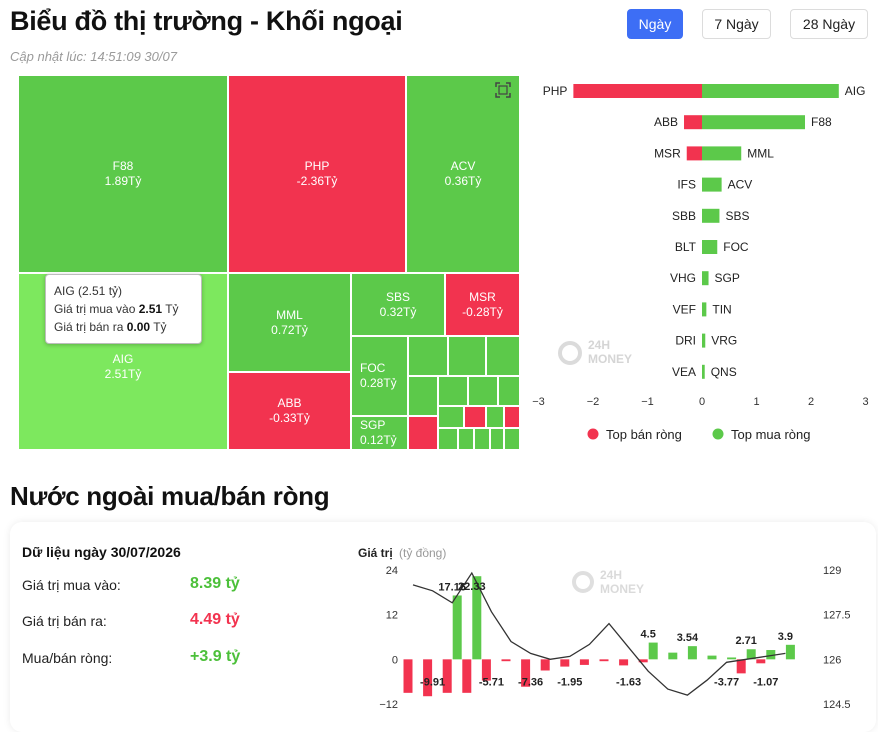 The height and width of the screenshot is (732, 878). Describe the element at coordinates (829, 24) in the screenshot. I see `tab-28-days: 28 Ngày` at that location.